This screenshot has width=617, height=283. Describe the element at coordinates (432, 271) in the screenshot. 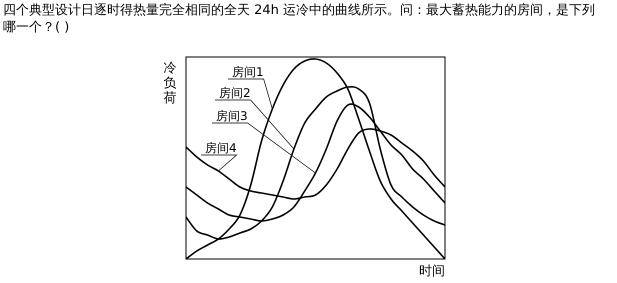

I see `x-axis-title: 时间` at that location.